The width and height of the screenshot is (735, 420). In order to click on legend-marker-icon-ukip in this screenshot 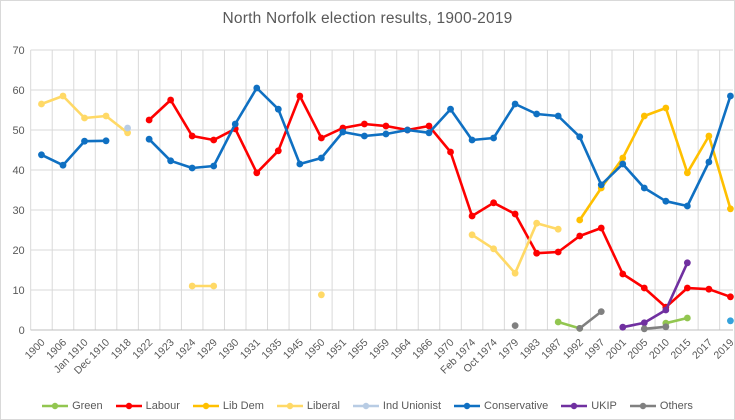, I will do `click(574, 406)`.